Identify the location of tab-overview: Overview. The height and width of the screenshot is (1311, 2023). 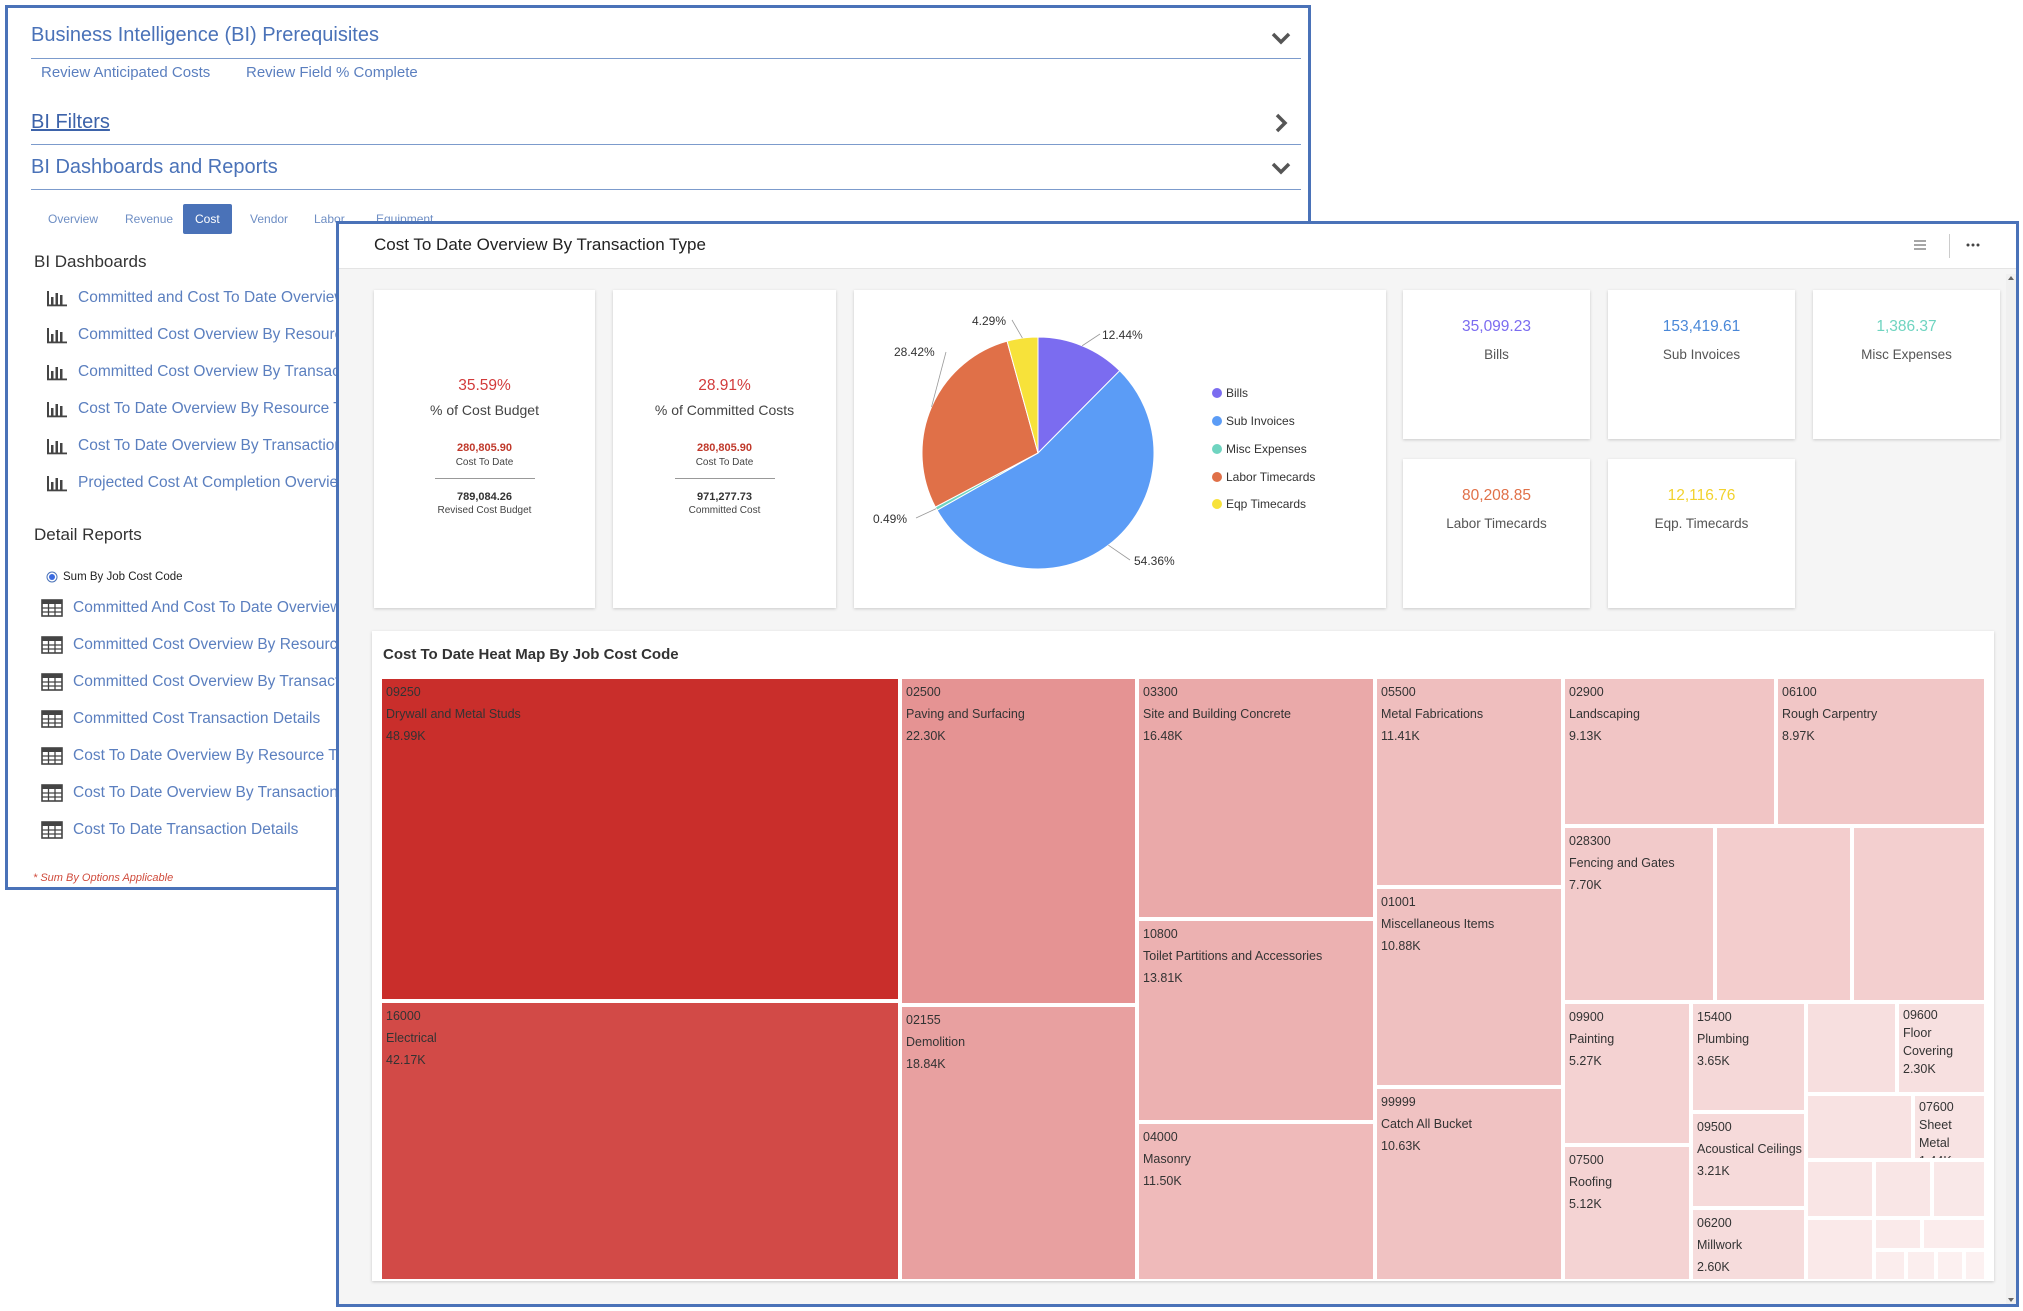
(73, 219).